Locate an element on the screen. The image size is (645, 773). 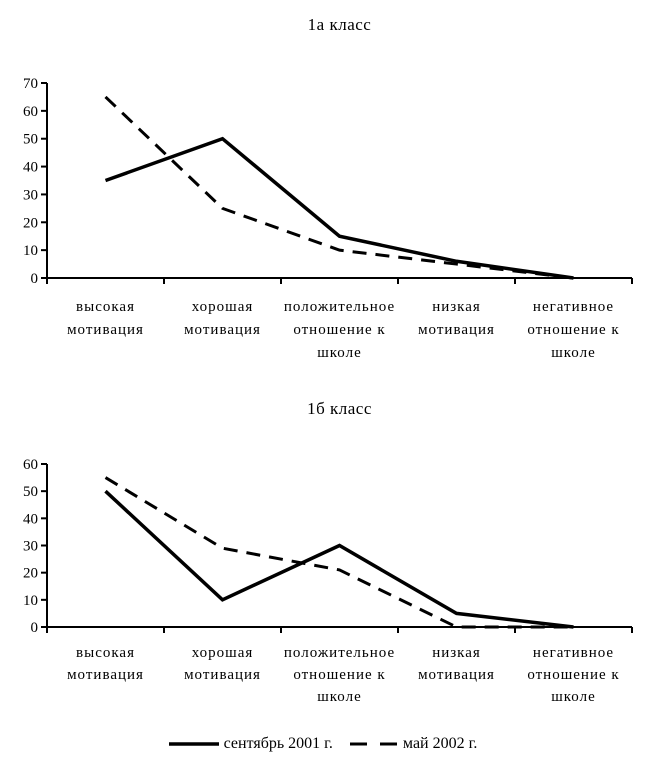
legend-label: сентябрь 2001 г. is located at coordinates (278, 743).